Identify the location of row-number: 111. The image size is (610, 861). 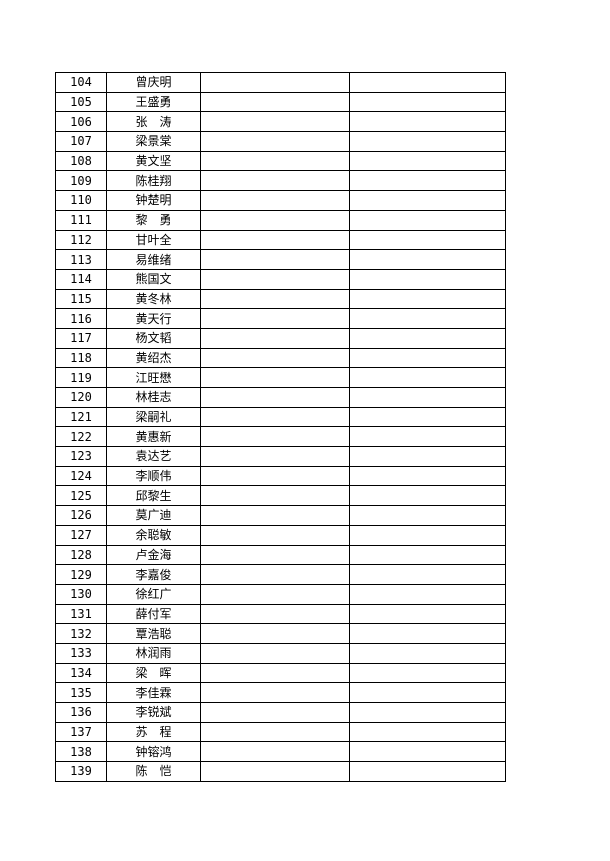
(81, 220).